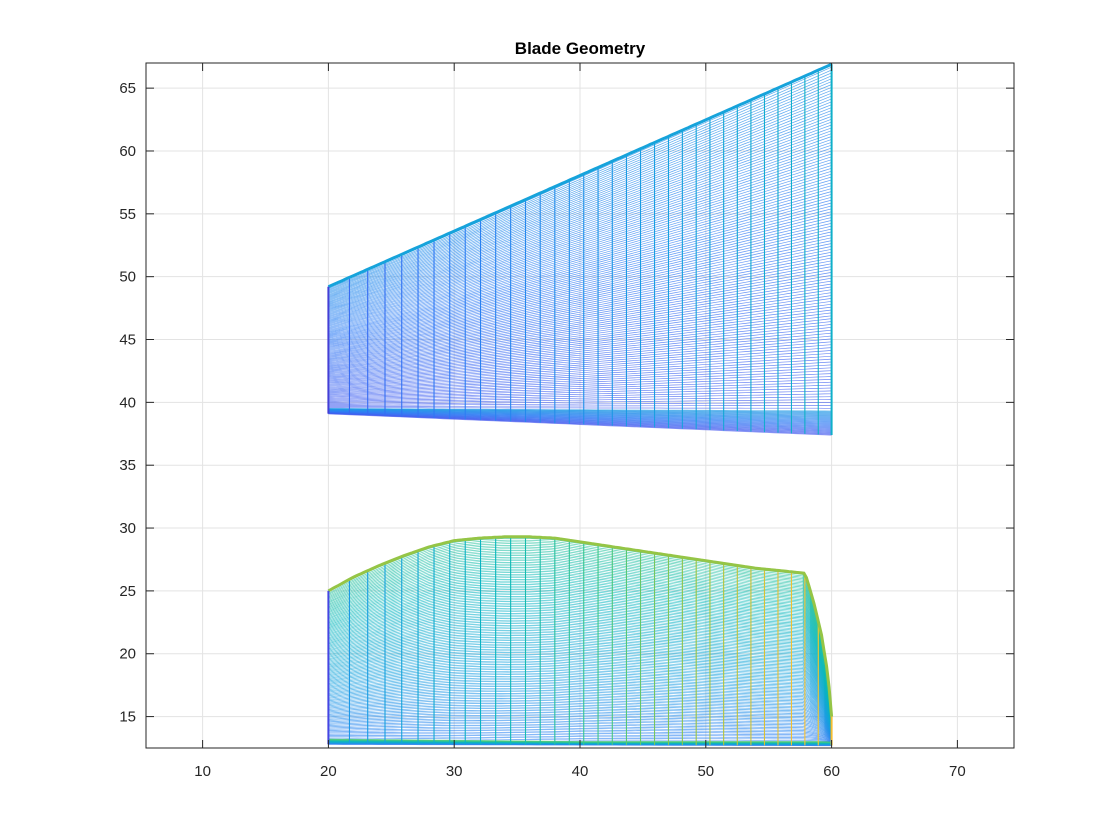  What do you see at coordinates (127, 654) in the screenshot?
I see `y-tick-label: 20` at bounding box center [127, 654].